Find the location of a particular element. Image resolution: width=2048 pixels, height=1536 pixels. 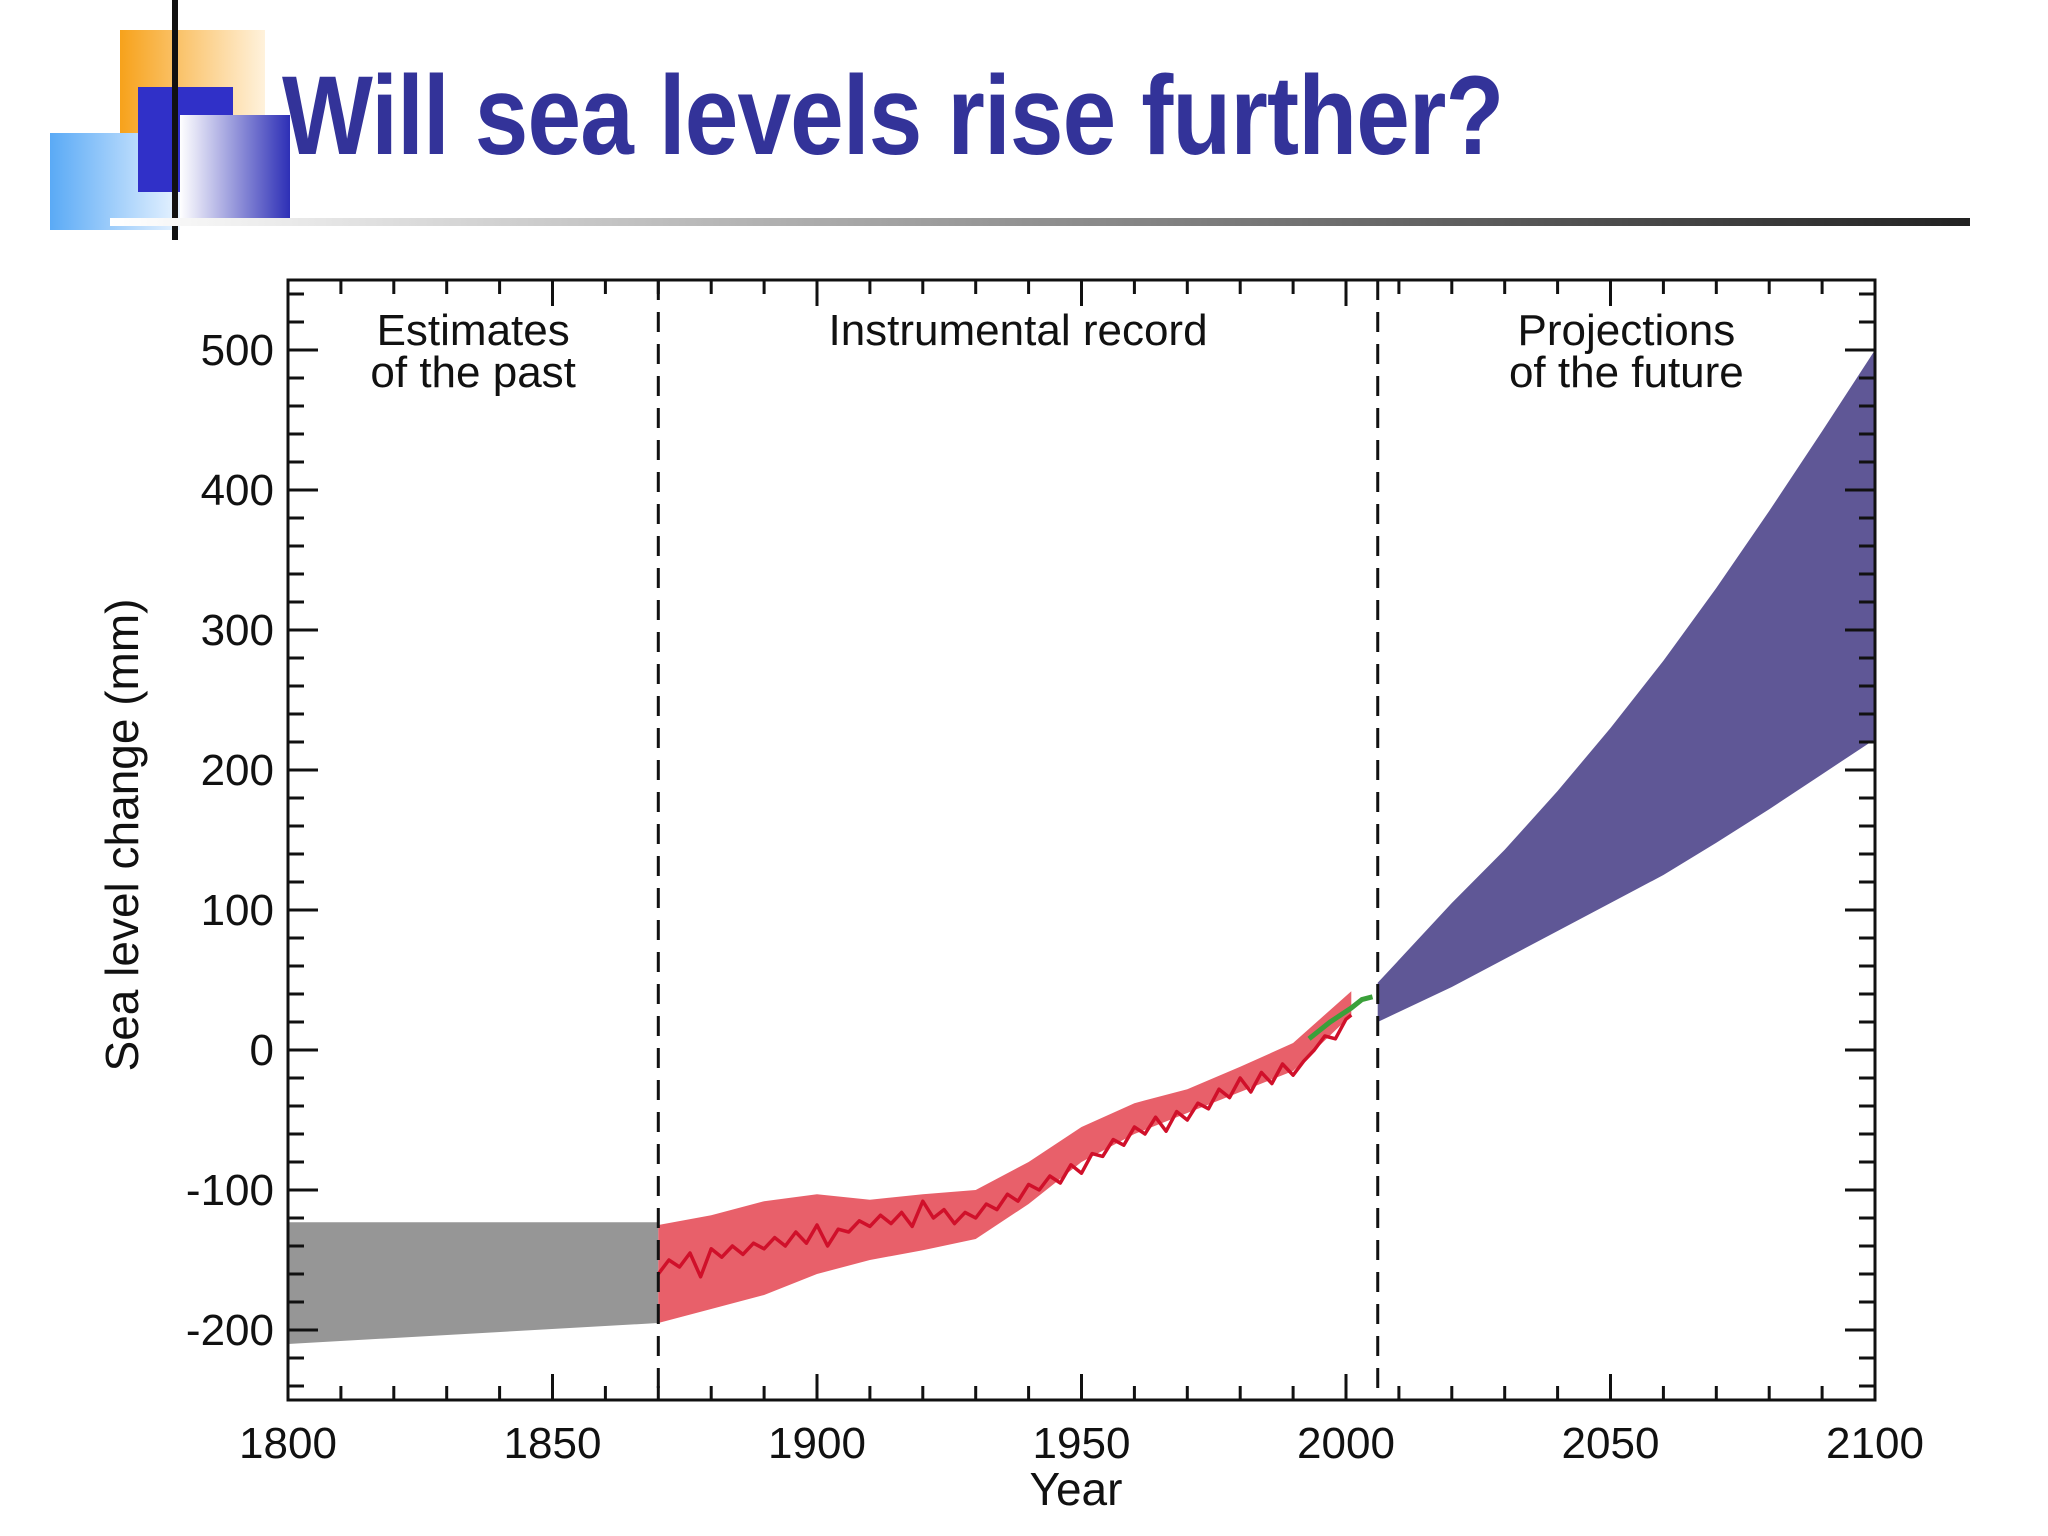

region-annotation: Projections of the future is located at coordinates (1626, 351).